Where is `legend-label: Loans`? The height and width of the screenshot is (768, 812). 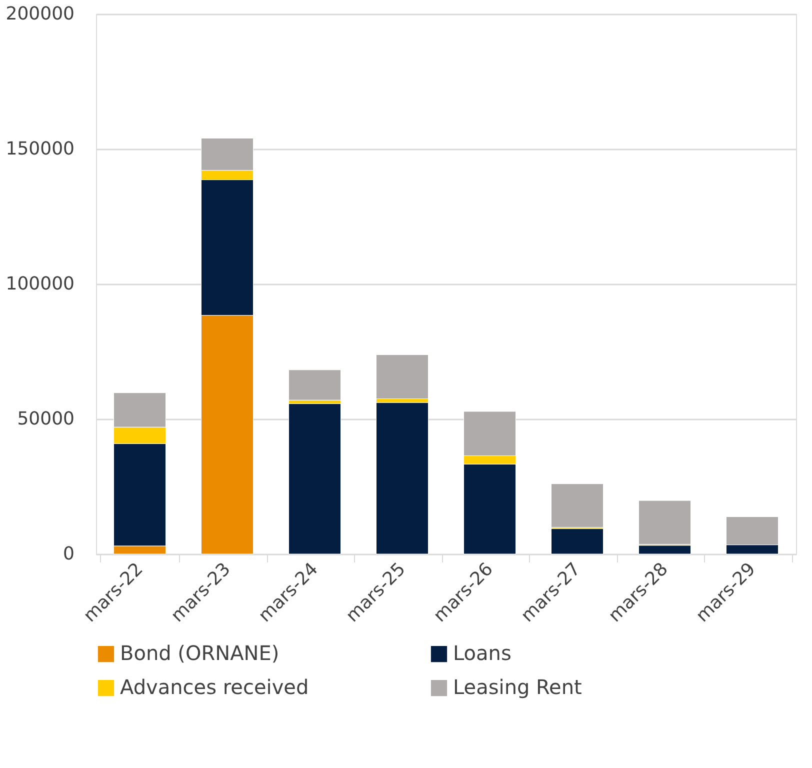 legend-label: Loans is located at coordinates (482, 653).